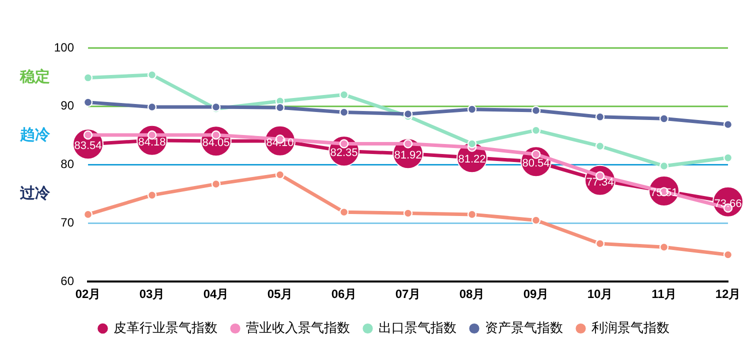 This screenshot has height=349, width=750. I want to click on text: 稳定, so click(34, 76).